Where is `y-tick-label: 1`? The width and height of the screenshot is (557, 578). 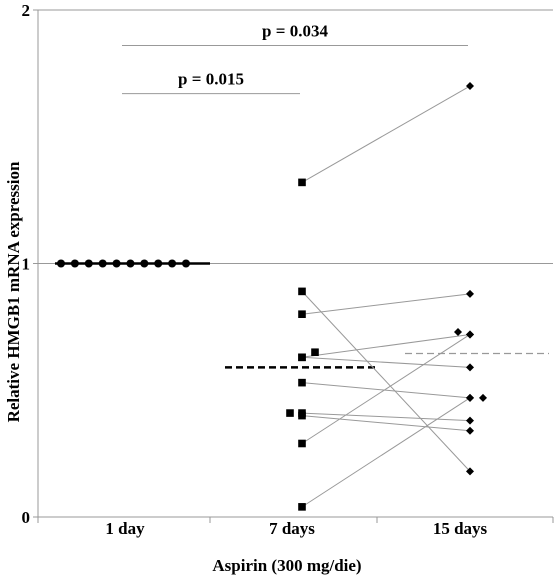 y-tick-label: 1 is located at coordinates (26, 264).